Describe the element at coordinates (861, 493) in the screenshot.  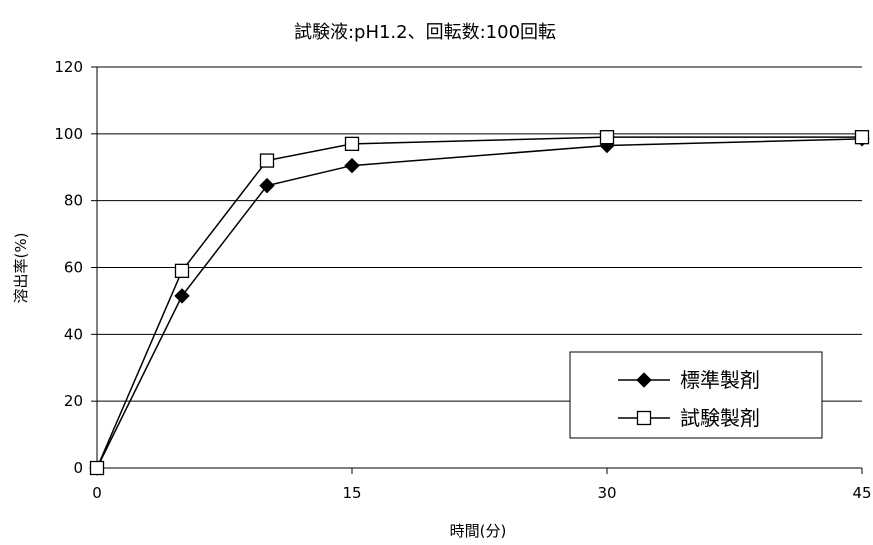
I see `x-tick-label-45: 45` at that location.